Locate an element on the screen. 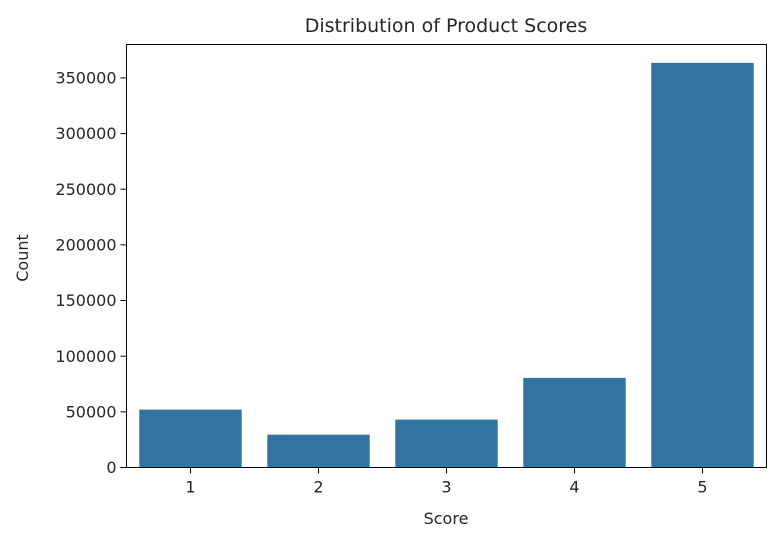 This screenshot has width=771, height=539. y-tick-label: 100000 is located at coordinates (85, 356).